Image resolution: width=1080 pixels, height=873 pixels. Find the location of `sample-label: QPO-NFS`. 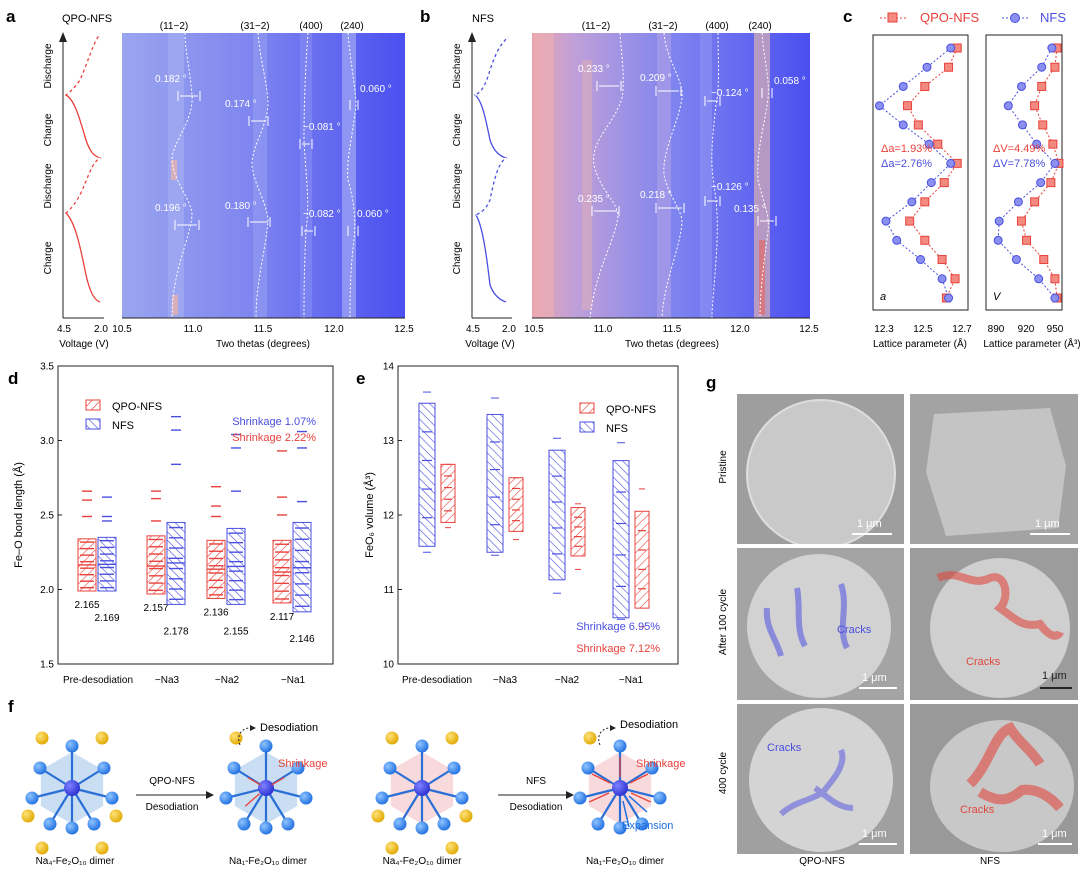

sample-label: QPO-NFS is located at coordinates (87, 19).